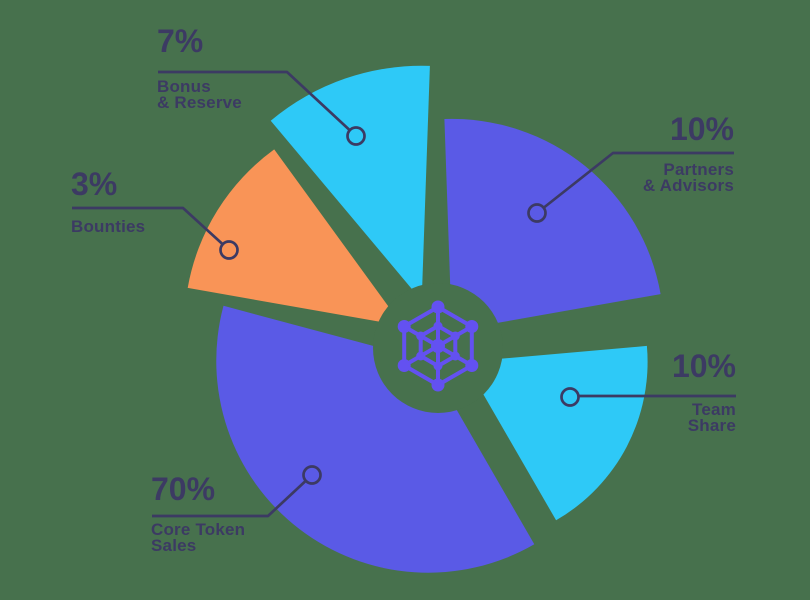 This screenshot has height=600, width=810. I want to click on callout-label-core-token-sales: Core Token Sales, so click(198, 537).